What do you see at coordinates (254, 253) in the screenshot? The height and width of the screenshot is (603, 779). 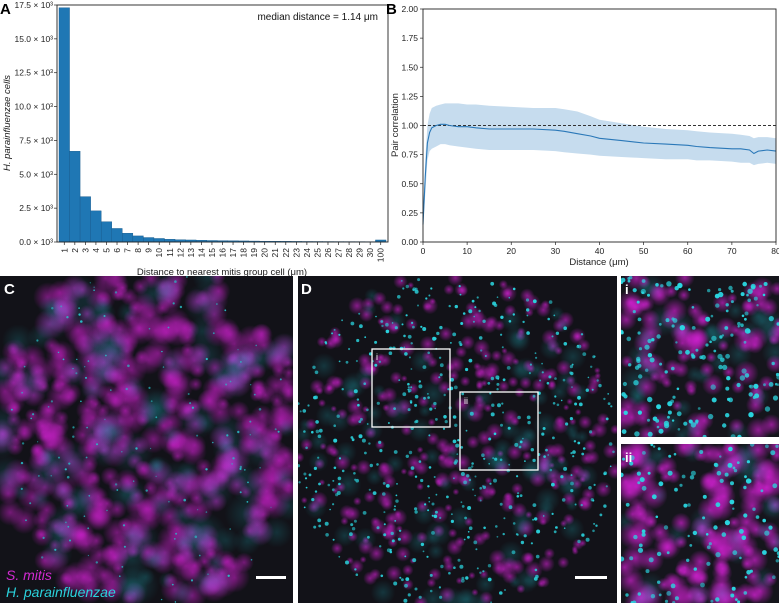 I see `x-tick-label: 19` at bounding box center [254, 253].